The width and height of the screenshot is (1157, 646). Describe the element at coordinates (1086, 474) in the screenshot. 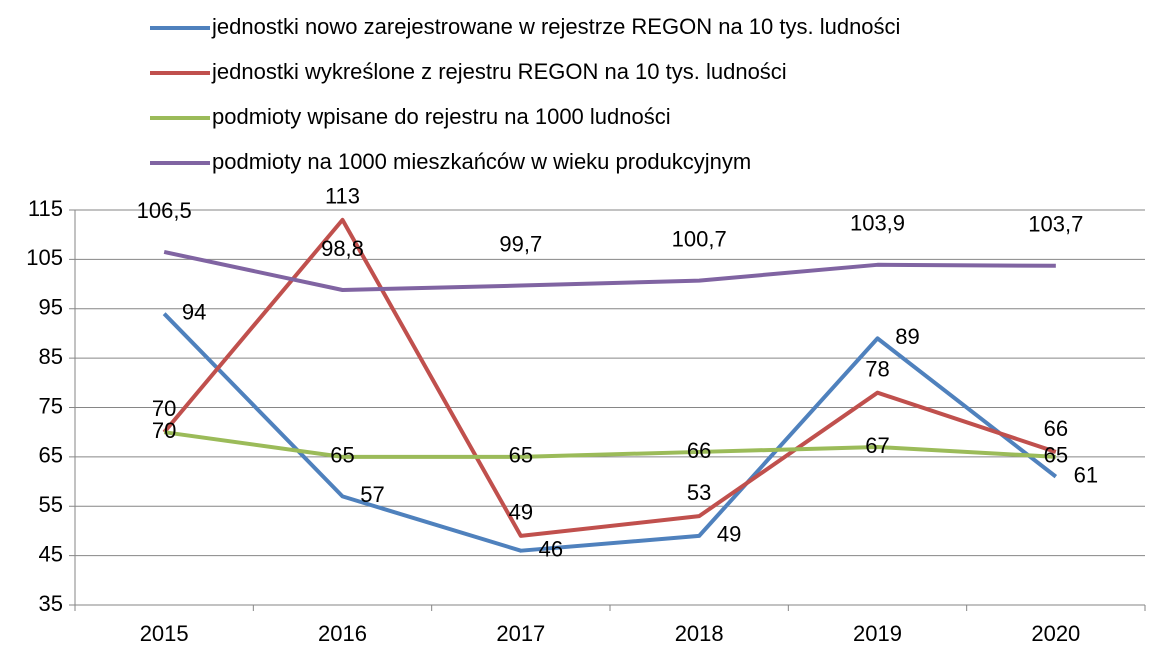

I see `data-label: 61` at that location.